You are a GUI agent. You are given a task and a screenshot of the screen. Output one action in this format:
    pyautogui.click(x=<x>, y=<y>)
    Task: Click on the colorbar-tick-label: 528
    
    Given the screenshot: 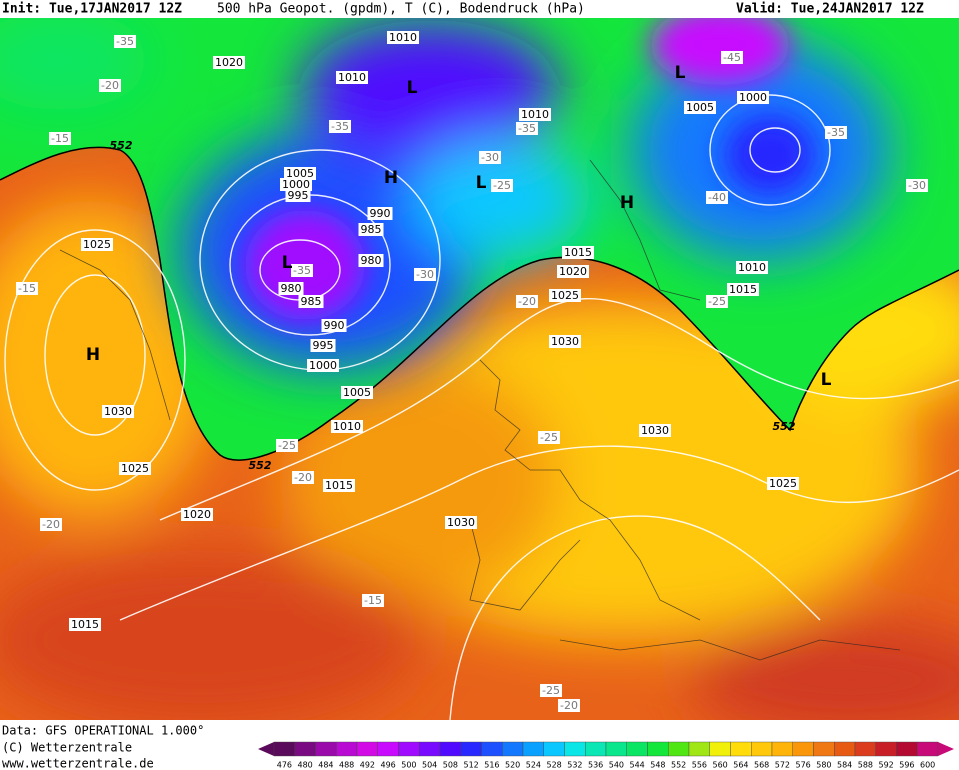 What is the action you would take?
    pyautogui.click(x=553, y=765)
    